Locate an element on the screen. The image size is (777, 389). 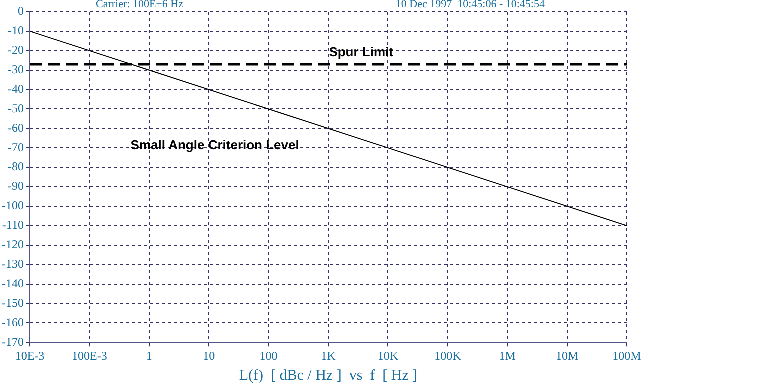
x-tick-label: 10 is located at coordinates (209, 355).